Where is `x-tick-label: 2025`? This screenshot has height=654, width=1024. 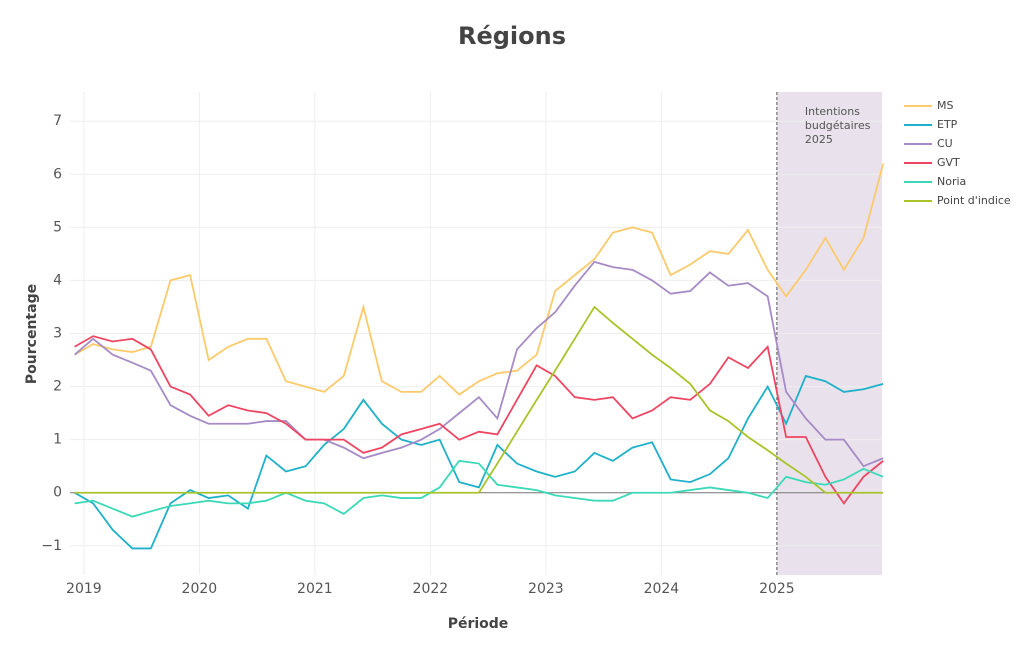
x-tick-label: 2025 is located at coordinates (777, 589).